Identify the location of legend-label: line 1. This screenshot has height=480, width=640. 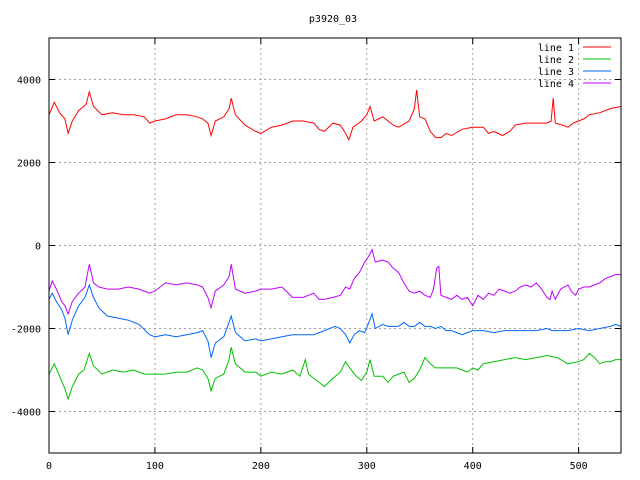
(556, 48).